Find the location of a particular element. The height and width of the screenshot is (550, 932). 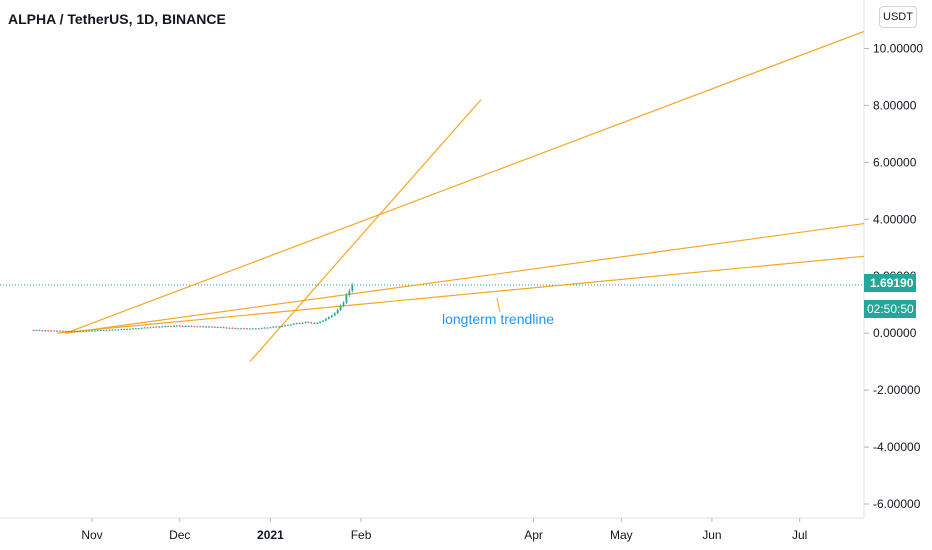

time-axis: Nov Dec 2021 Feb Apr May Jun Jul is located at coordinates (444, 530).